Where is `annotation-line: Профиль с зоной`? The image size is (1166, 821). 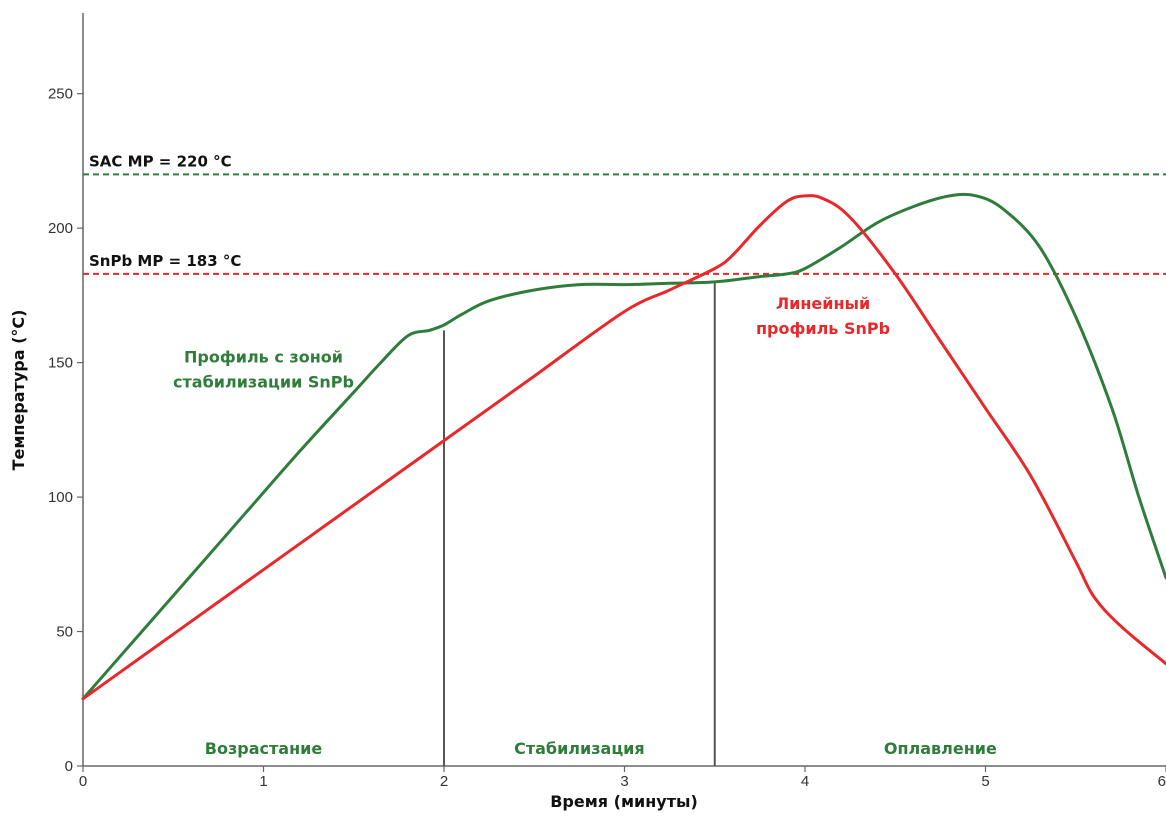
annotation-line: Профиль с зоной is located at coordinates (263, 357).